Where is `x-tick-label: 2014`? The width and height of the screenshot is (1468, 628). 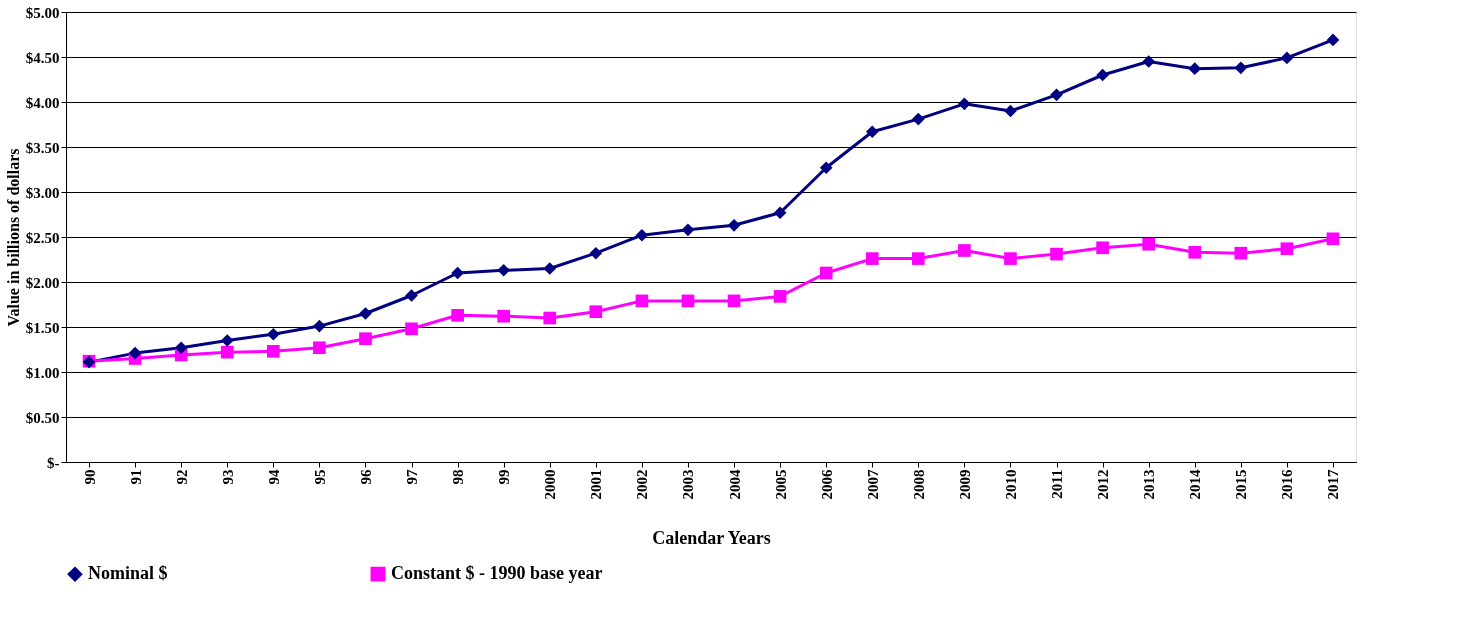 x-tick-label: 2014 is located at coordinates (1195, 484).